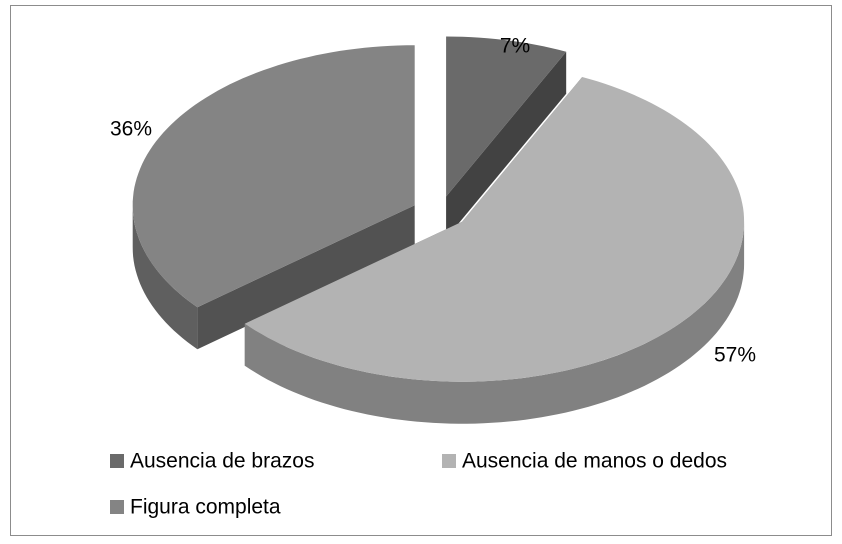 The height and width of the screenshot is (544, 842). What do you see at coordinates (131, 129) in the screenshot?
I see `data-label: 36%` at bounding box center [131, 129].